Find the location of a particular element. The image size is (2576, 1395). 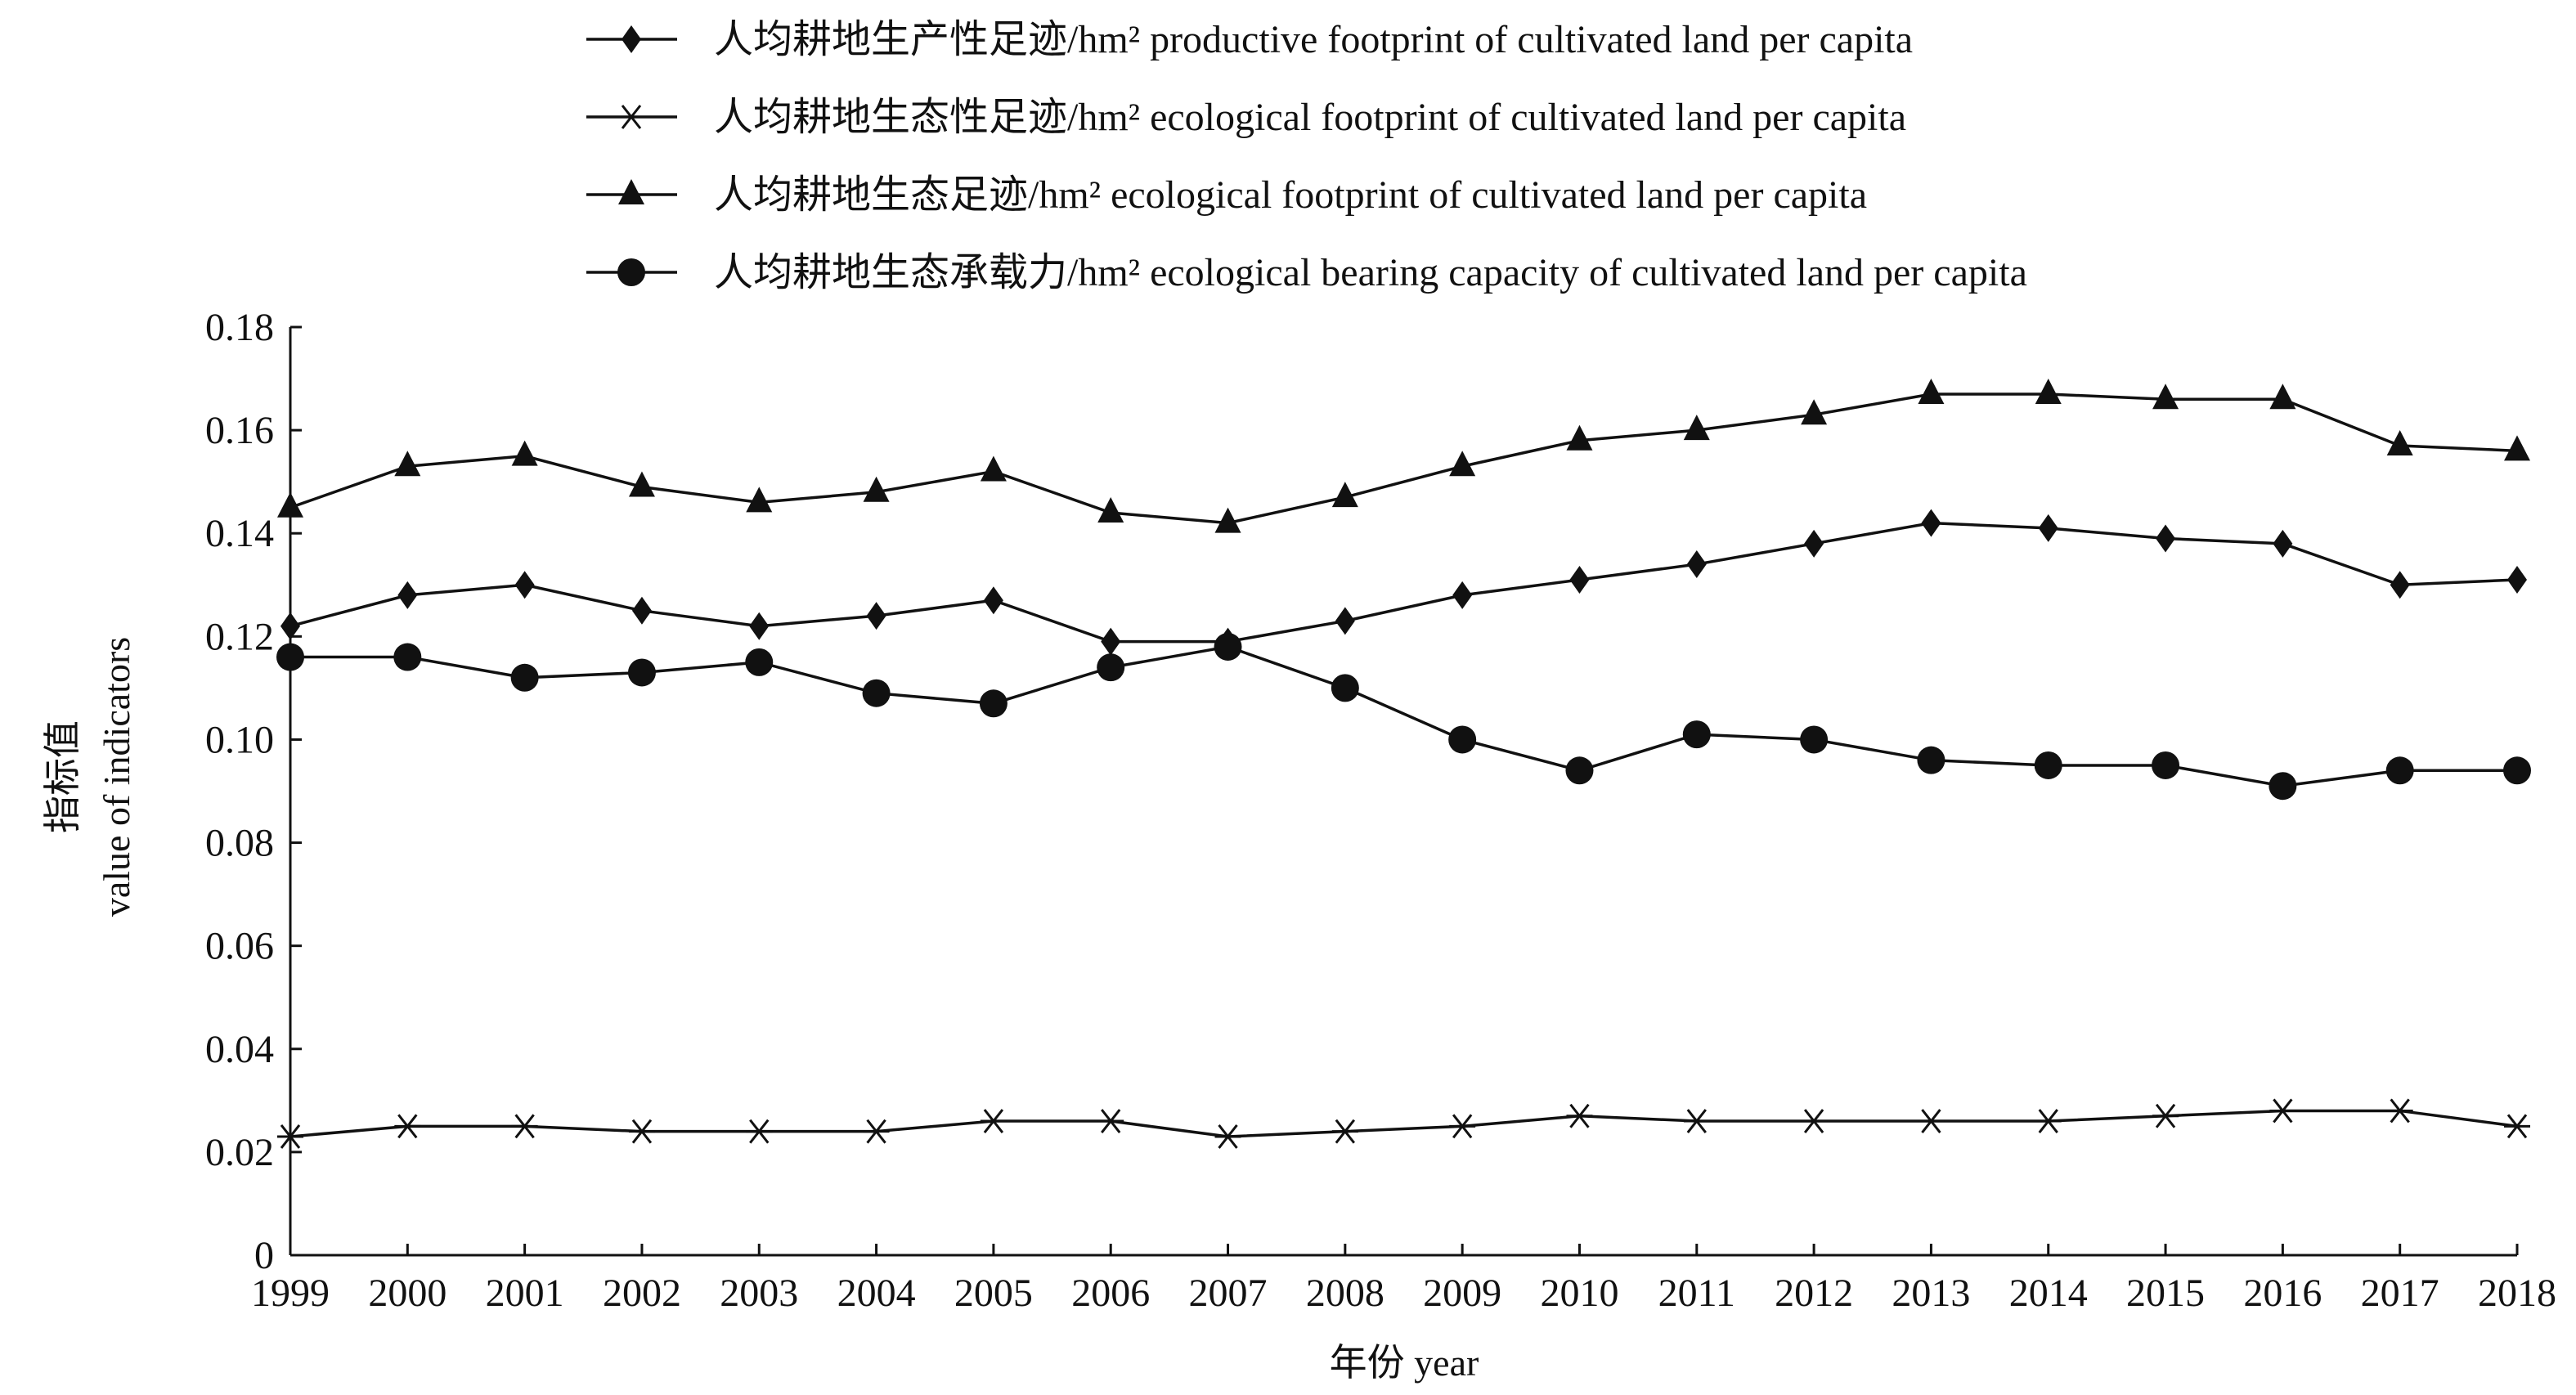

y-tick-label: 0.02 is located at coordinates (239, 1152).